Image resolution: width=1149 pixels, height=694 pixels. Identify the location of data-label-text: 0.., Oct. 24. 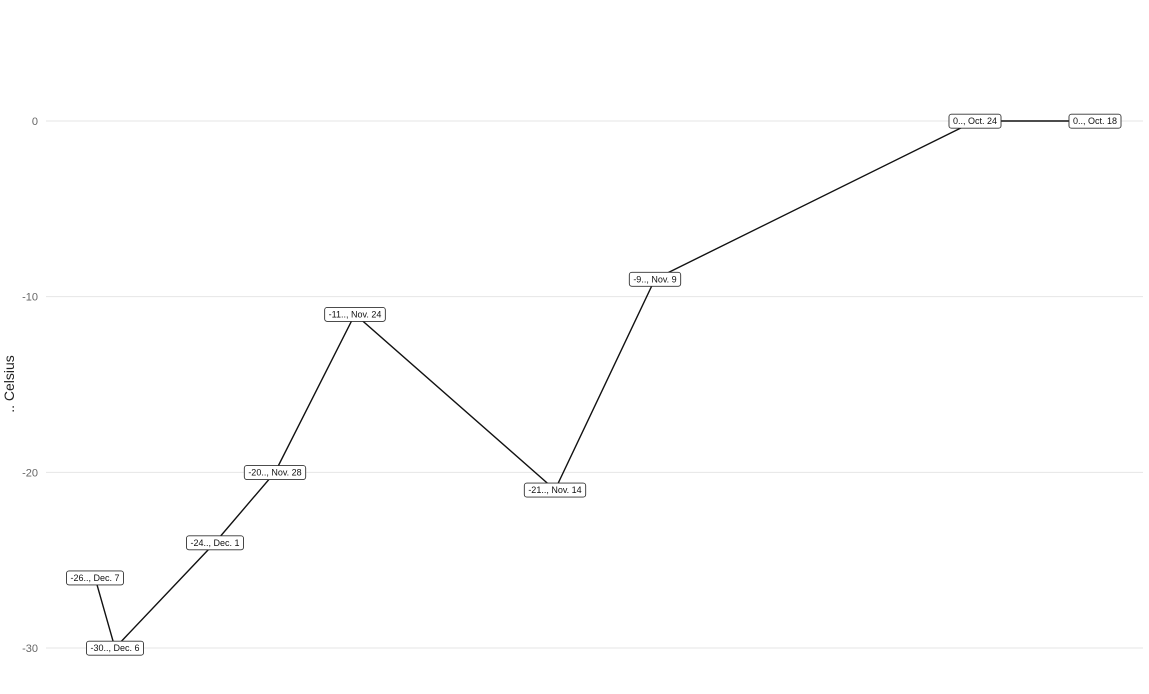
(975, 121).